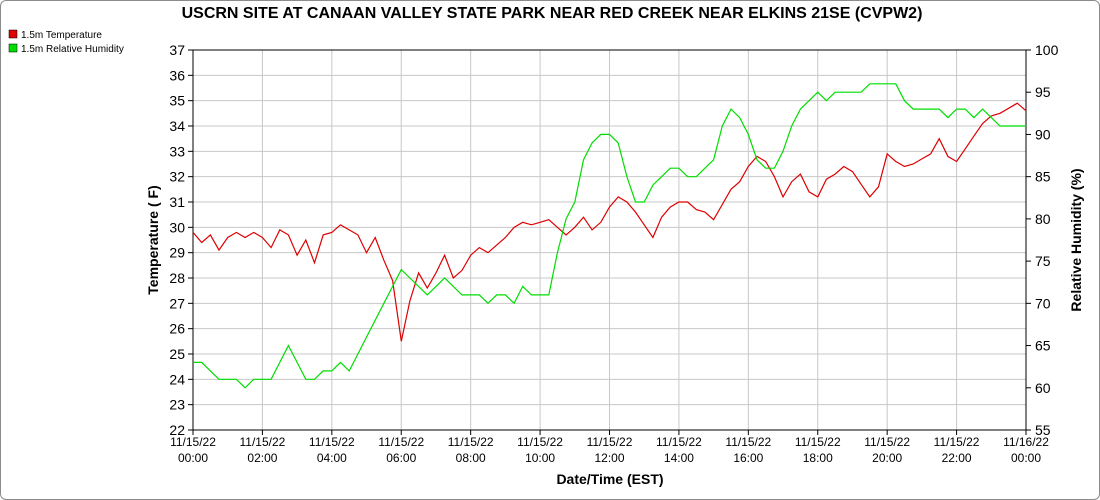 The height and width of the screenshot is (500, 1100). What do you see at coordinates (177, 75) in the screenshot?
I see `y-tick-label: 36` at bounding box center [177, 75].